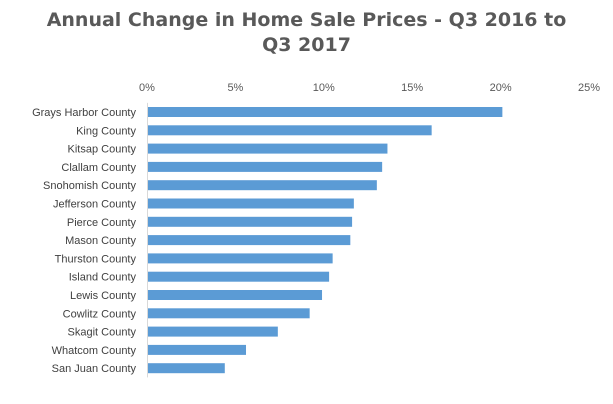 The height and width of the screenshot is (404, 613). I want to click on x-tick-label: 10%, so click(324, 88).